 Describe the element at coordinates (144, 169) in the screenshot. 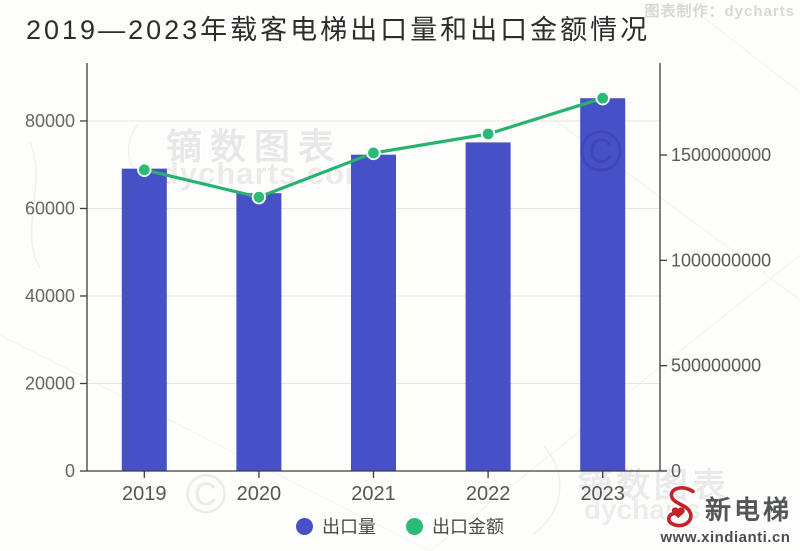

I see `line-point-2019` at that location.